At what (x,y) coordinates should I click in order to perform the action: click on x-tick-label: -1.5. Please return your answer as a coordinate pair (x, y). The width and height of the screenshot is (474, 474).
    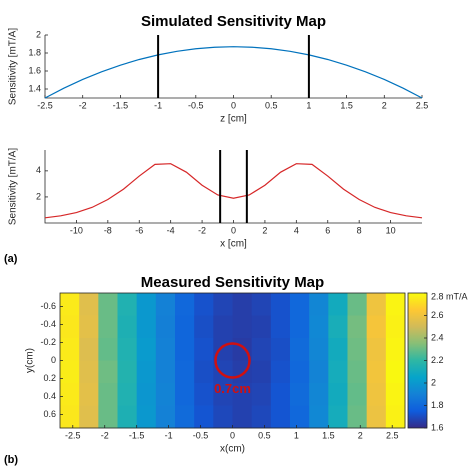
    Looking at the image, I should click on (121, 105).